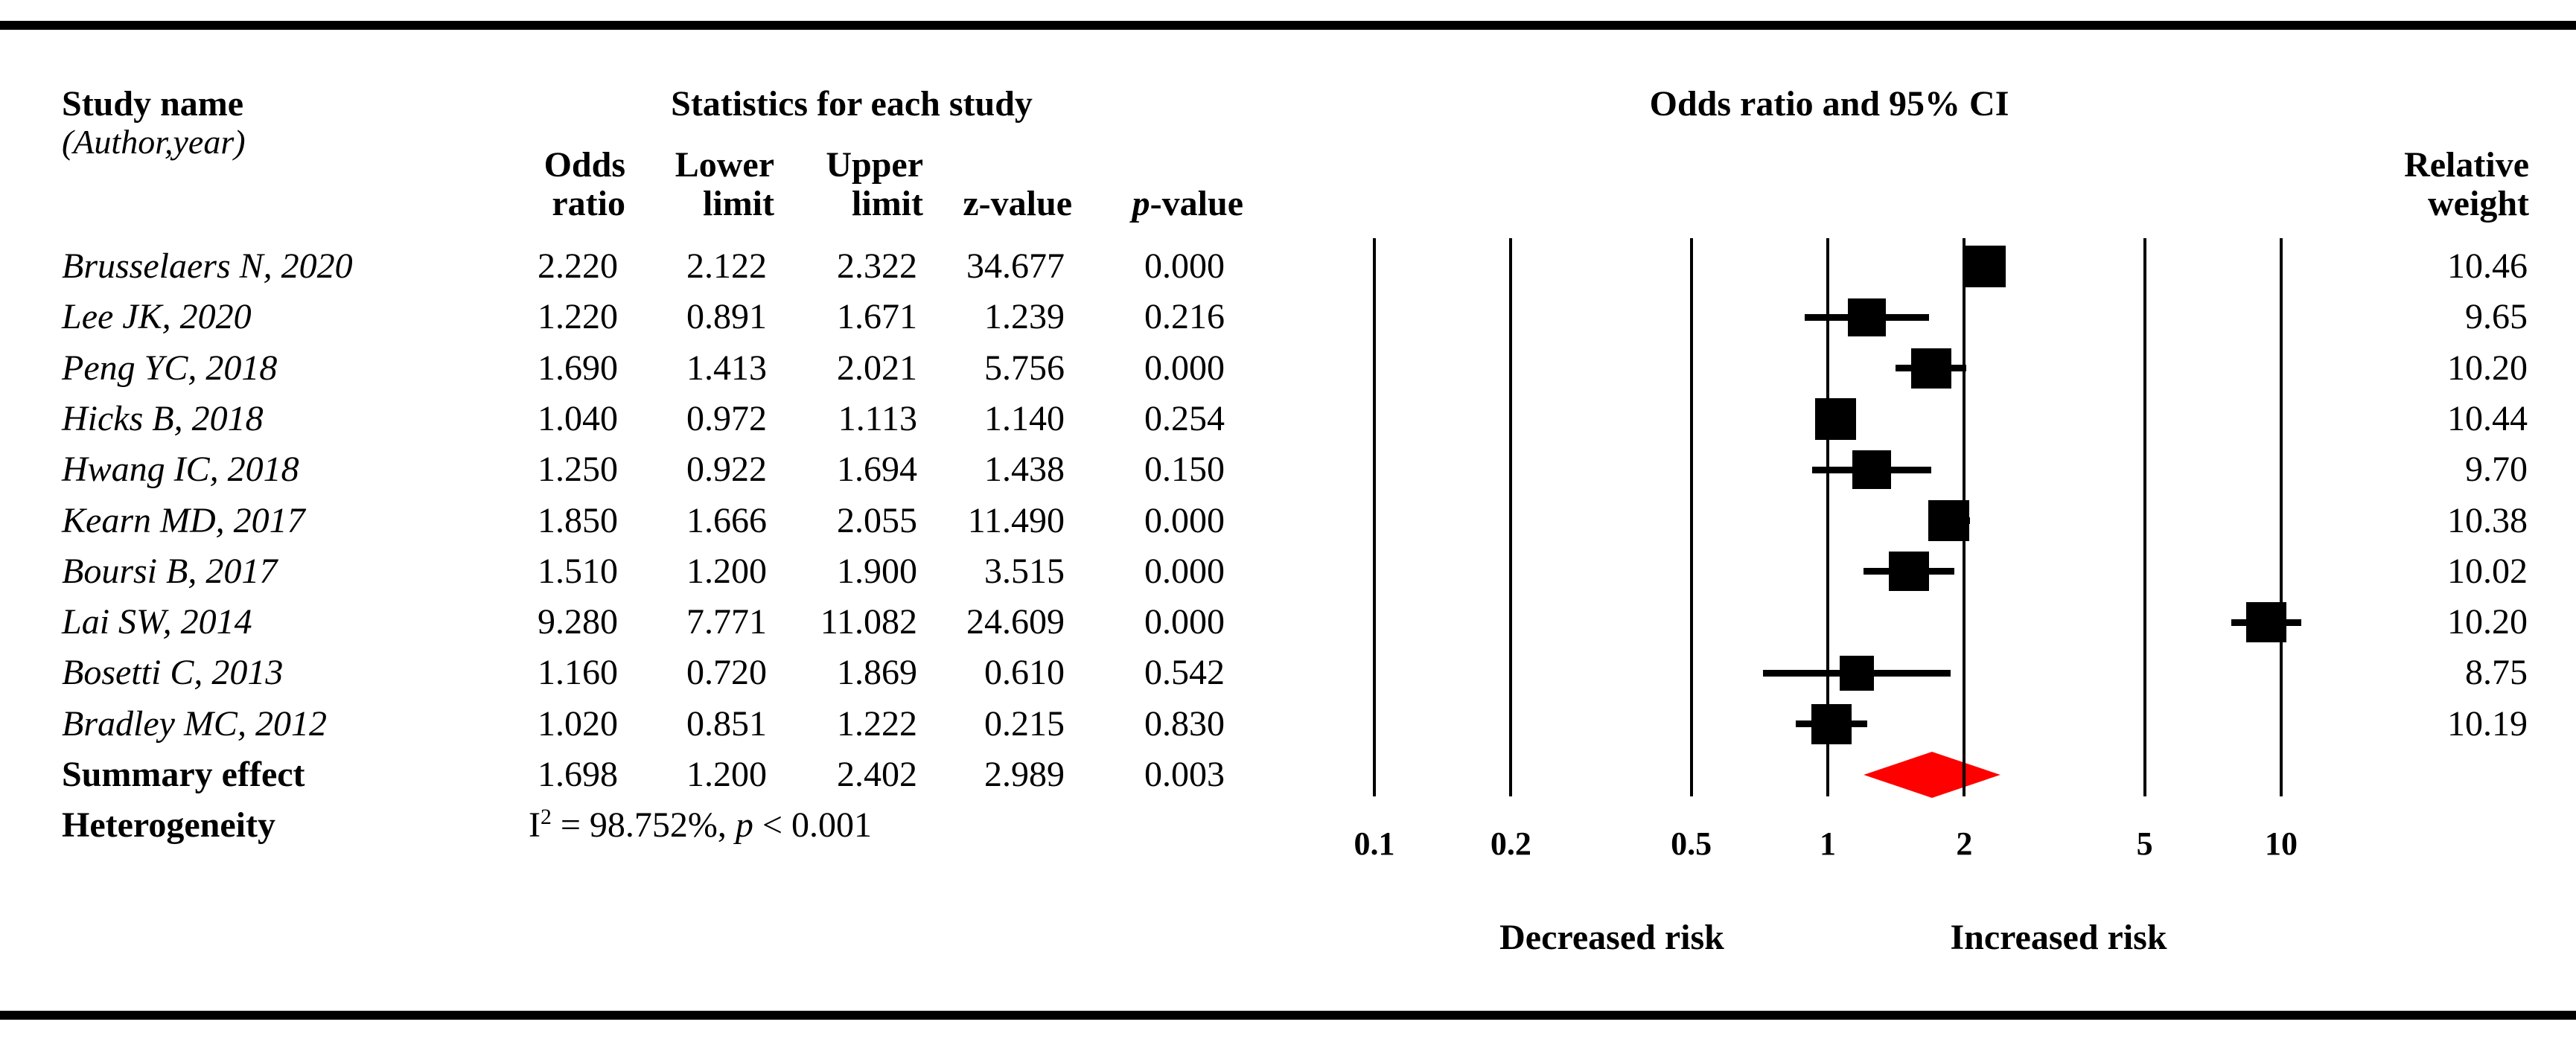 The width and height of the screenshot is (2576, 1045). I want to click on study-name: Peng YC, 2018, so click(170, 368).